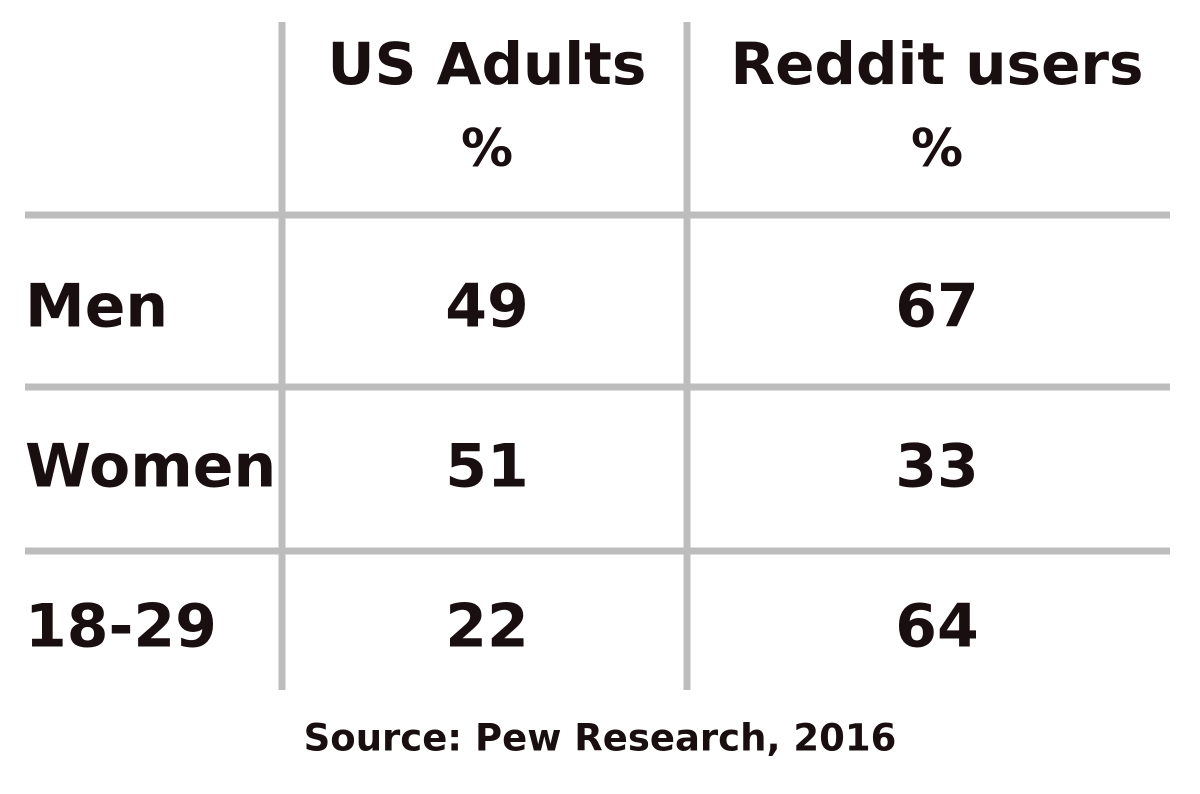 Image resolution: width=1200 pixels, height=794 pixels. What do you see at coordinates (96, 307) in the screenshot?
I see `row-label: Men` at bounding box center [96, 307].